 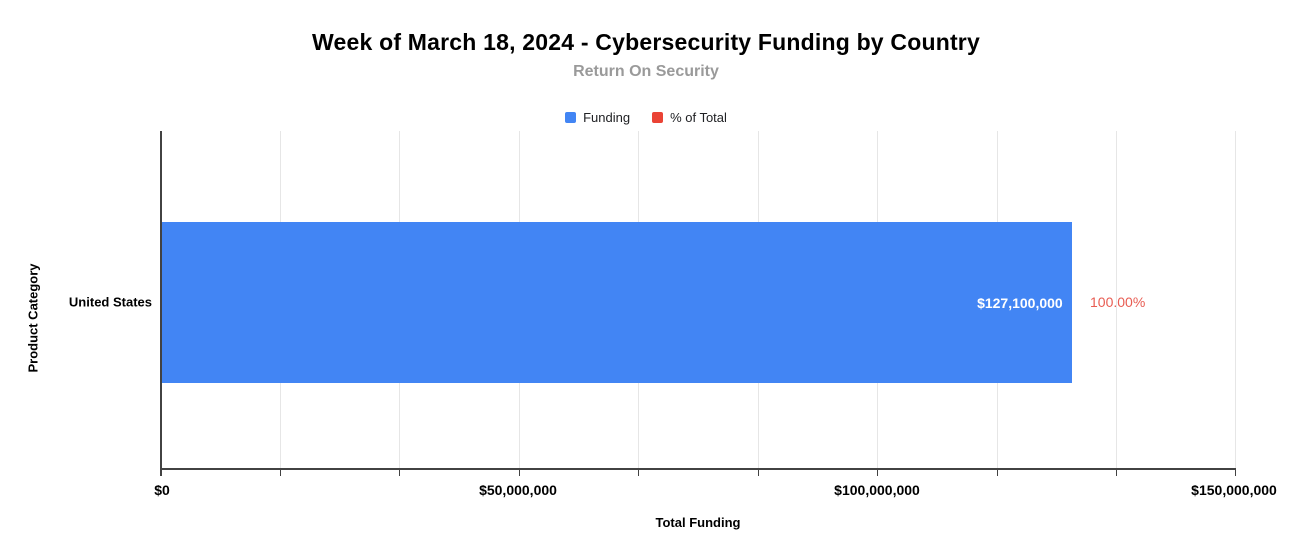 I want to click on gridline, so click(x=1117, y=300).